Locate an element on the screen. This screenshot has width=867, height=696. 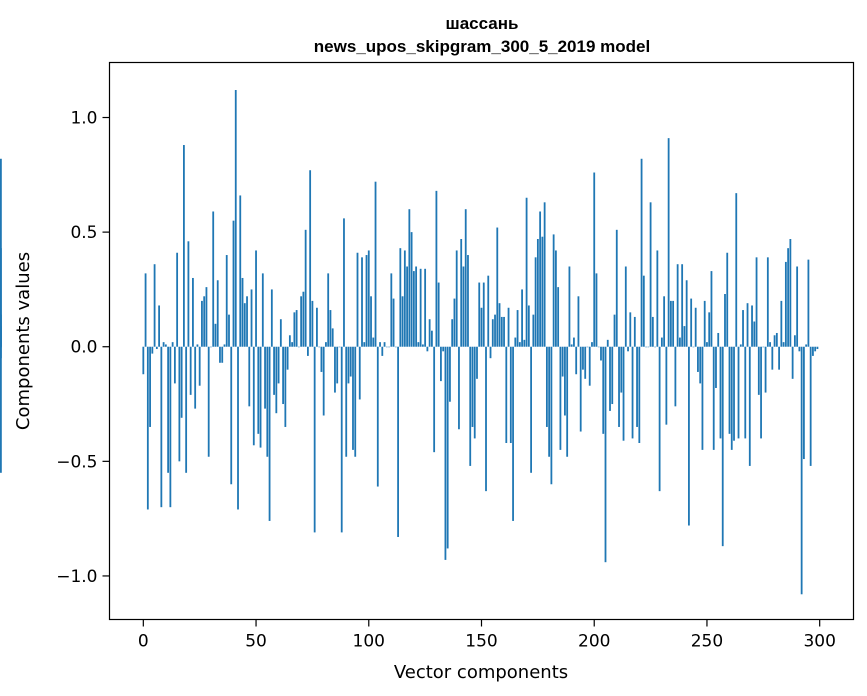
x-tick-label-0: 0 is located at coordinates (143, 642).